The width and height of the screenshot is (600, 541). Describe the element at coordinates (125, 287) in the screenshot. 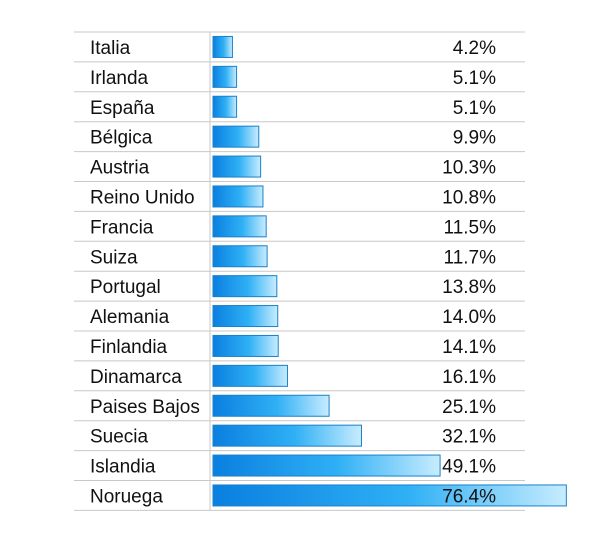

I see `category-label: Portugal` at that location.